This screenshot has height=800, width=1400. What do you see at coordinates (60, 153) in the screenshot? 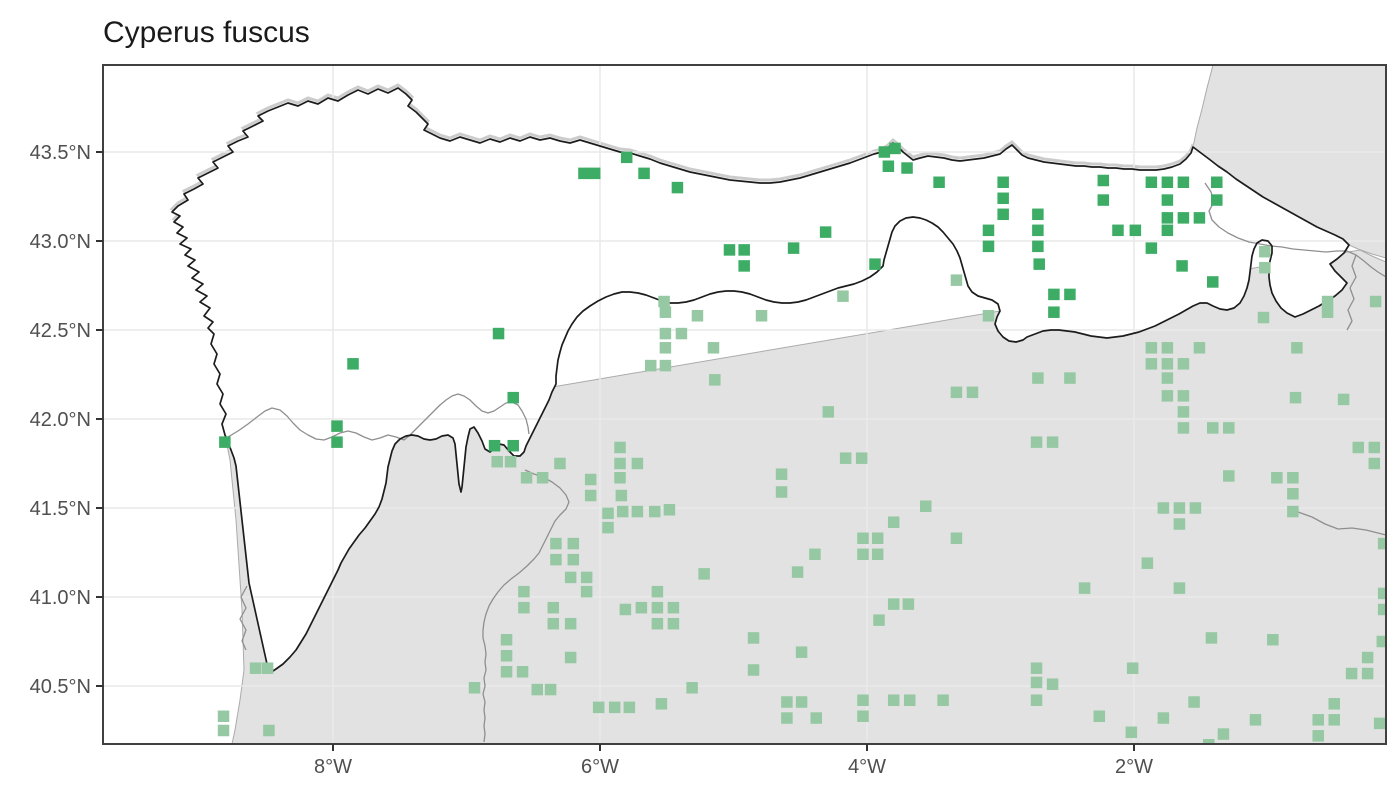
I see `y-tick-label: 43.5°N` at bounding box center [60, 153].